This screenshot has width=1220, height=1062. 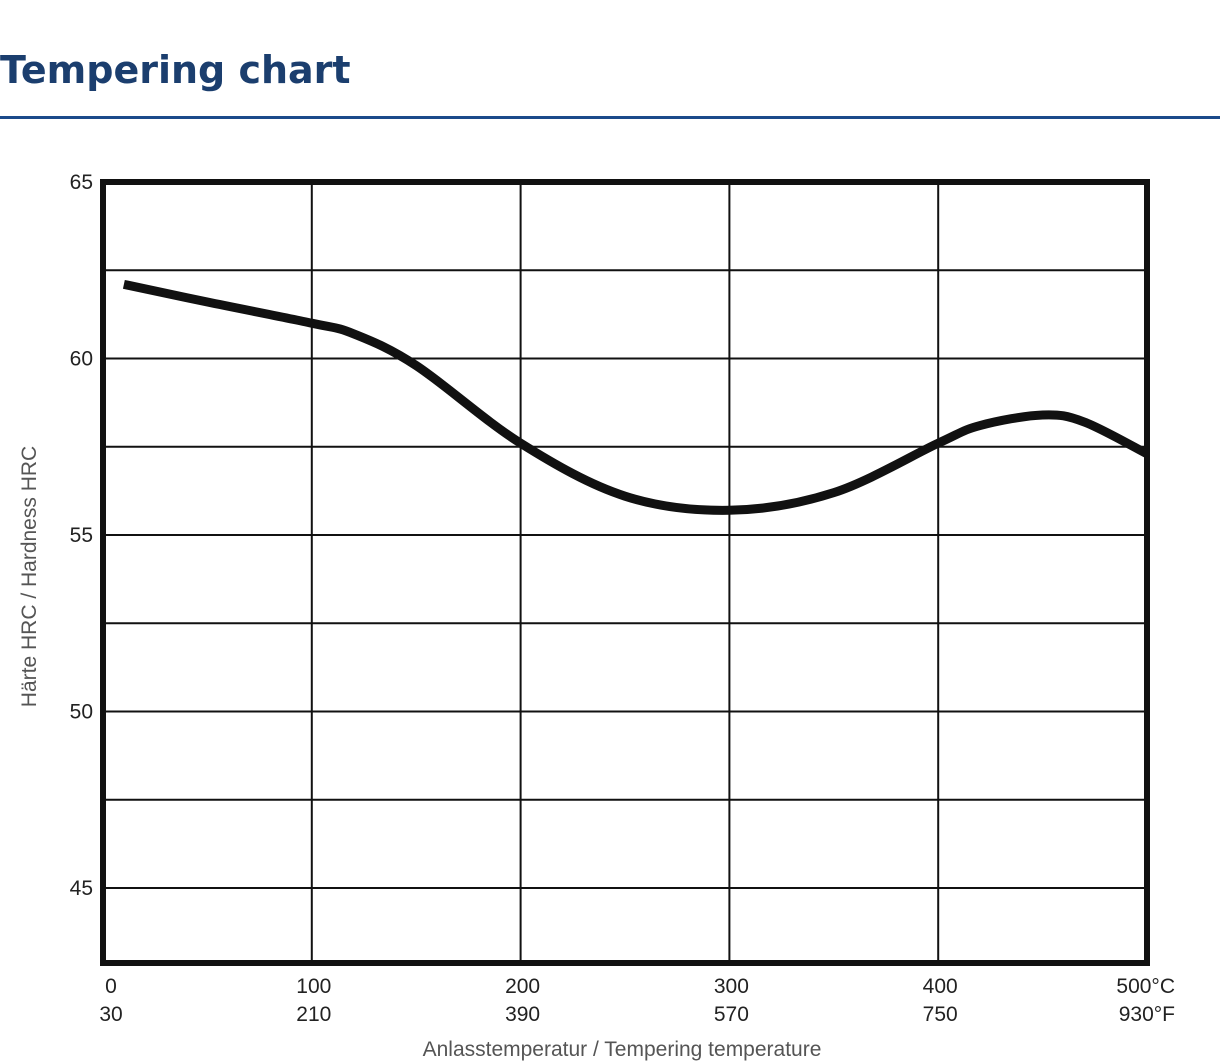 What do you see at coordinates (940, 986) in the screenshot?
I see `x-tick-label-celsius: 400` at bounding box center [940, 986].